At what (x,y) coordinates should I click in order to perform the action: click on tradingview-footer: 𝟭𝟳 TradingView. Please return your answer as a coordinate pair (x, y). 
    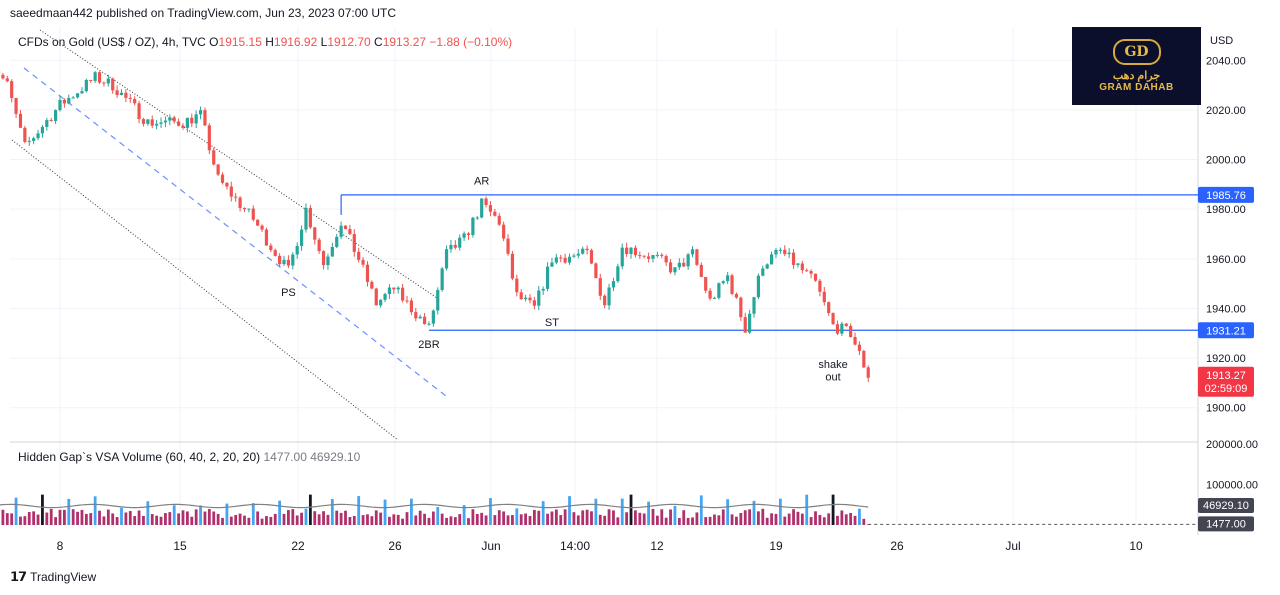
    Looking at the image, I should click on (53, 577).